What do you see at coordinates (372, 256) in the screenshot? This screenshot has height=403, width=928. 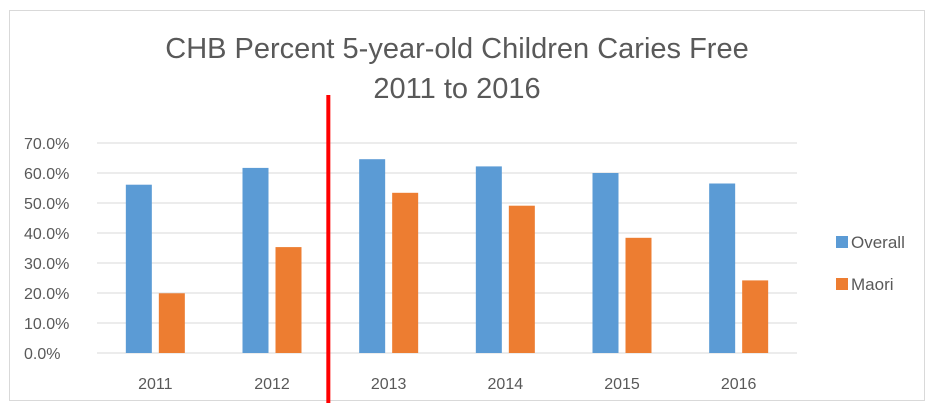 I see `bar-overall-2013` at bounding box center [372, 256].